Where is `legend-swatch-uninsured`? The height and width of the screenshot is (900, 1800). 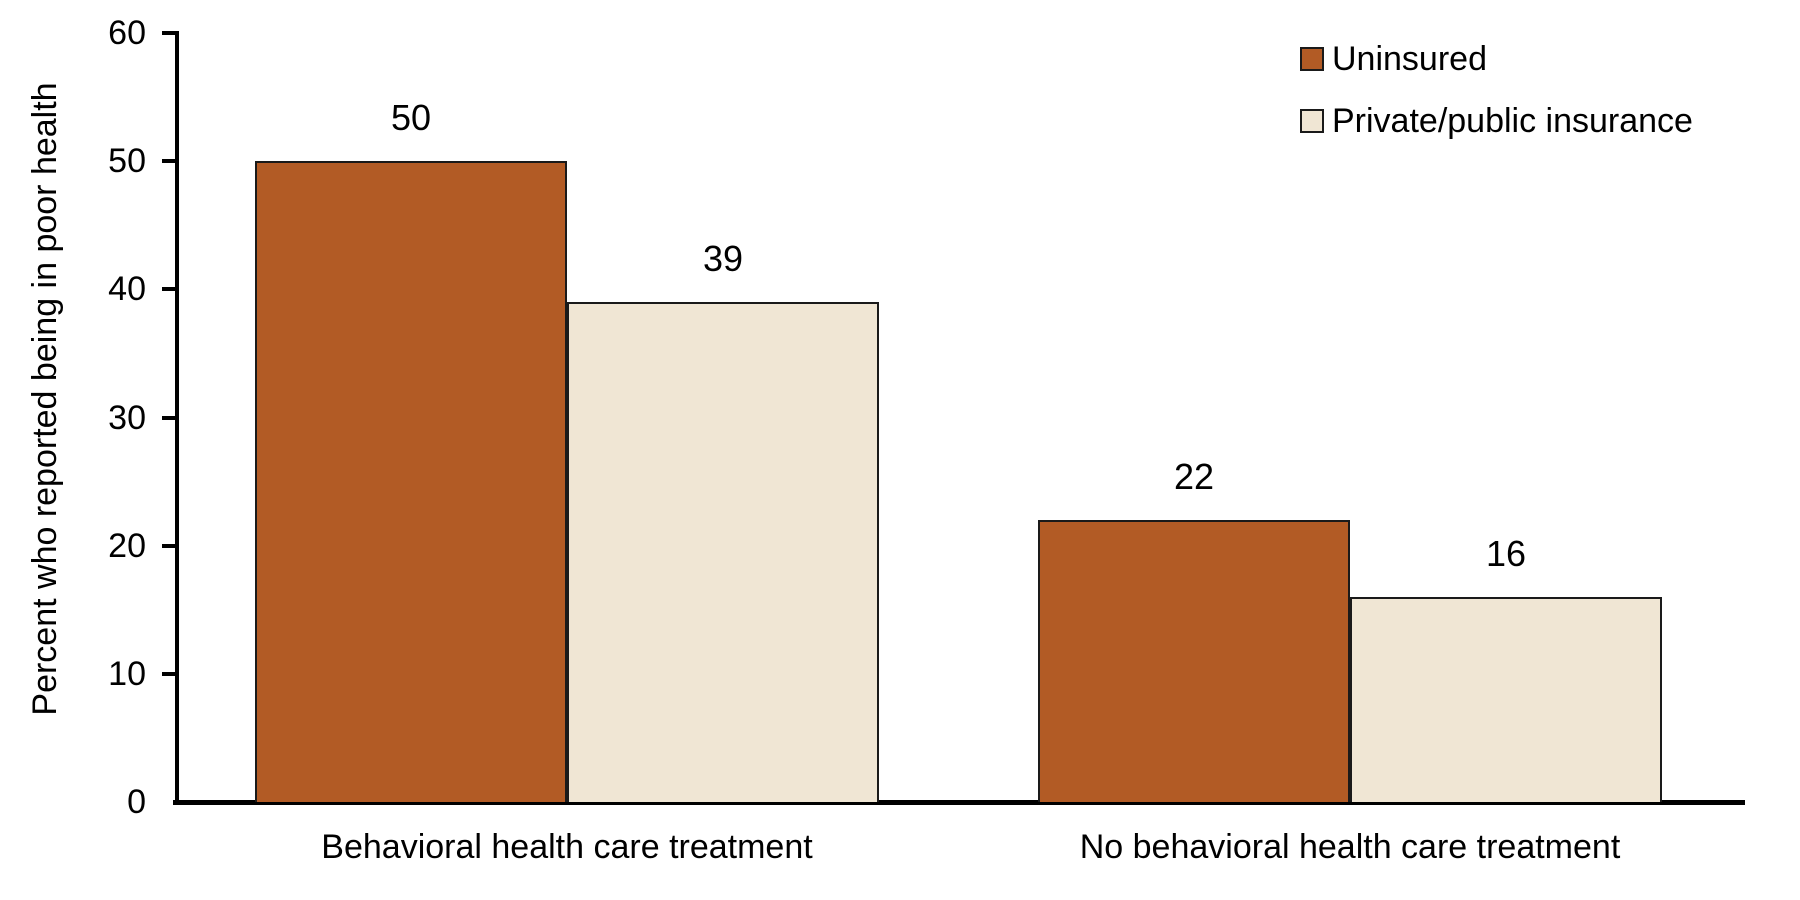
legend-swatch-uninsured is located at coordinates (1312, 59).